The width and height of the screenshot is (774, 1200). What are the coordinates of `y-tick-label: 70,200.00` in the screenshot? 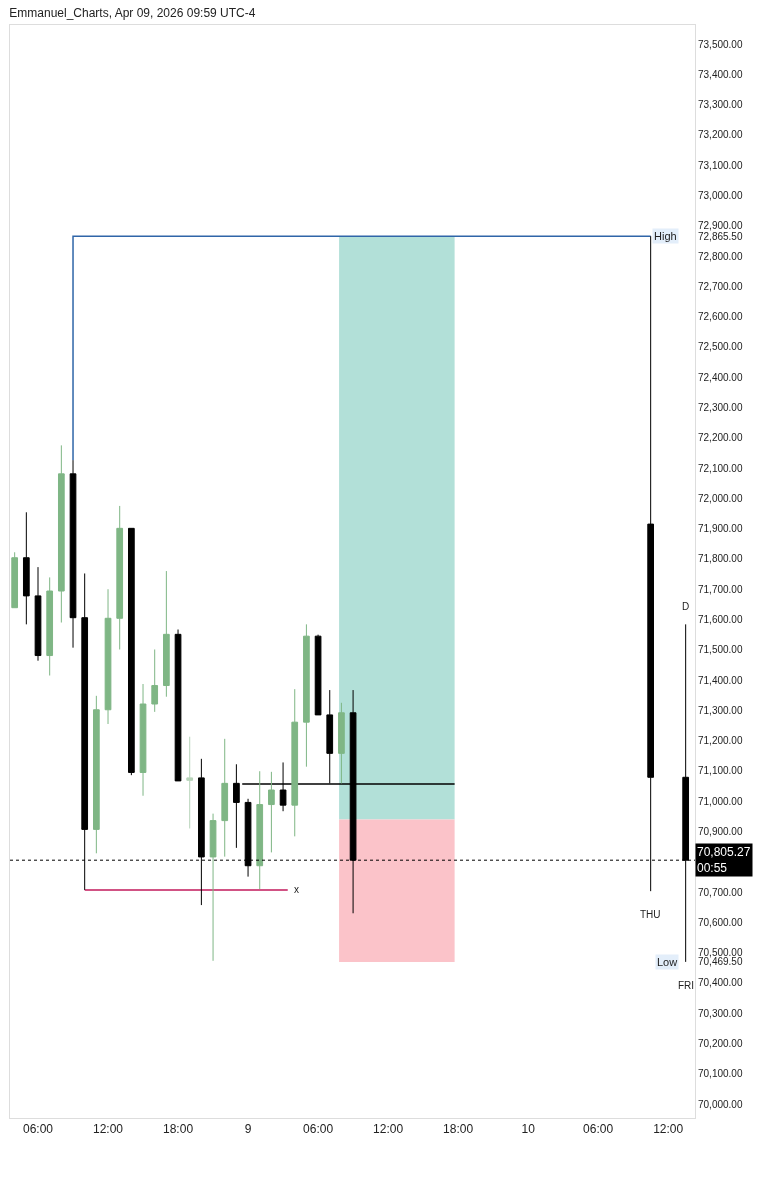 It's located at (720, 1043).